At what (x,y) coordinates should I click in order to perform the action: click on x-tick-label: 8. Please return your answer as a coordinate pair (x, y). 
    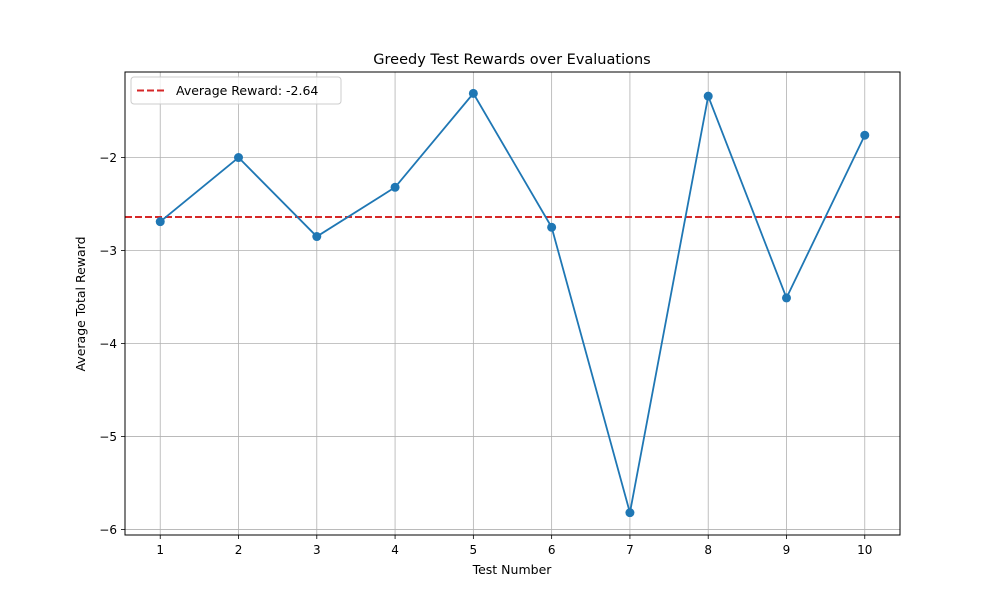
    Looking at the image, I should click on (708, 550).